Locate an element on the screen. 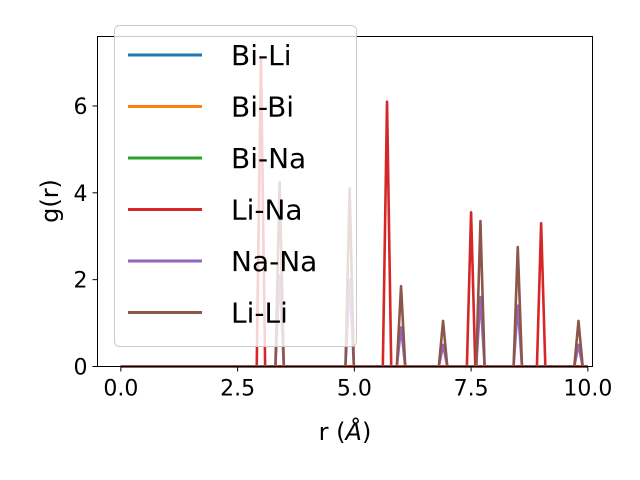  legend-item-bi-bi: Bi-Bi is located at coordinates (211, 107).